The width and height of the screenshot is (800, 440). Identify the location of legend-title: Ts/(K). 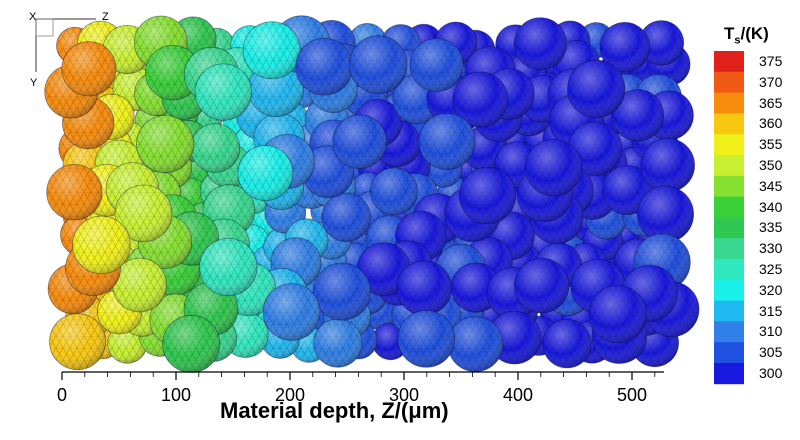
(746, 35).